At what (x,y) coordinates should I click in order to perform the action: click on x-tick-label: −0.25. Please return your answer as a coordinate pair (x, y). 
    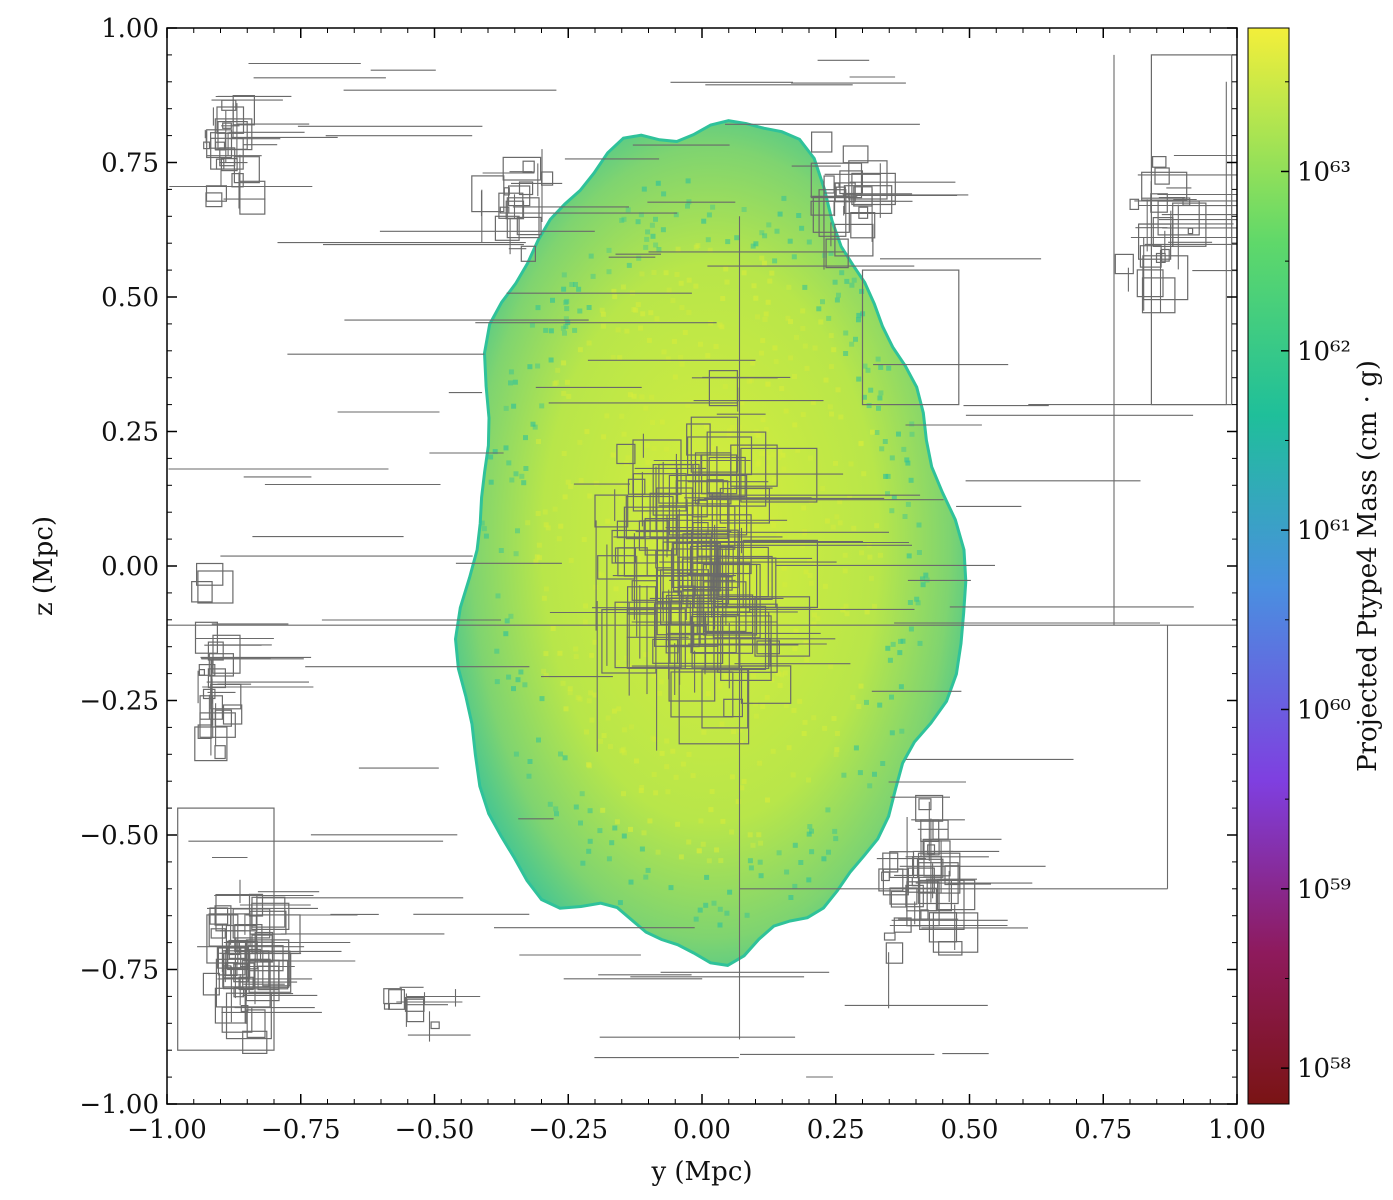
    Looking at the image, I should click on (568, 1130).